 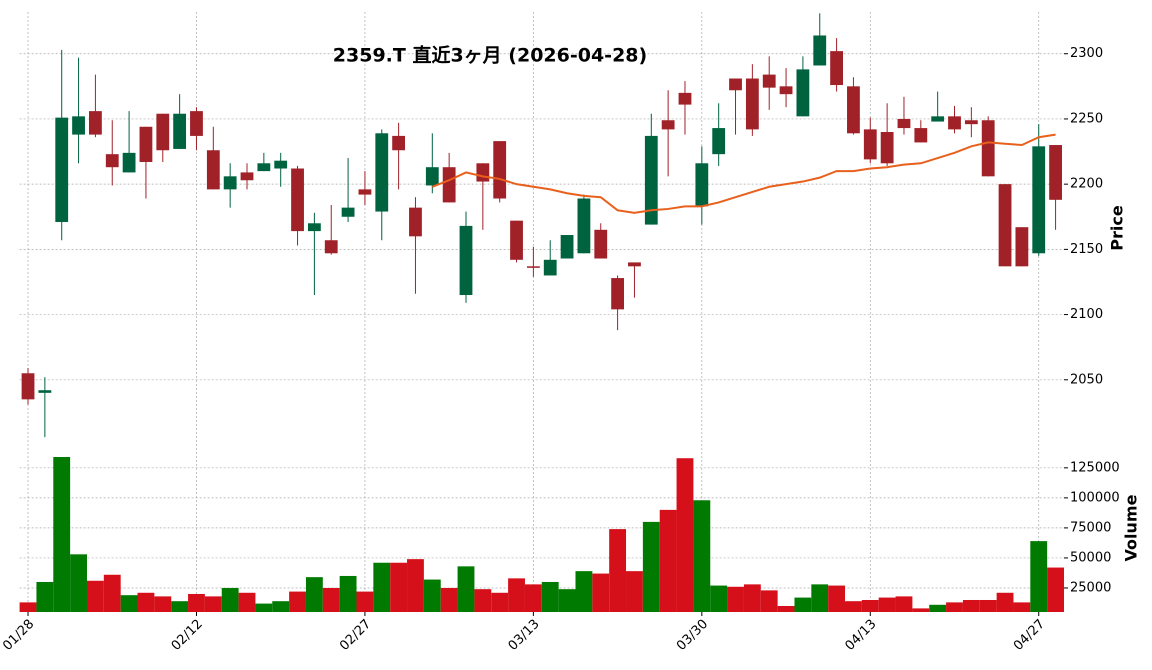 I want to click on volume-axis-label: Volume, so click(x=1131, y=527).